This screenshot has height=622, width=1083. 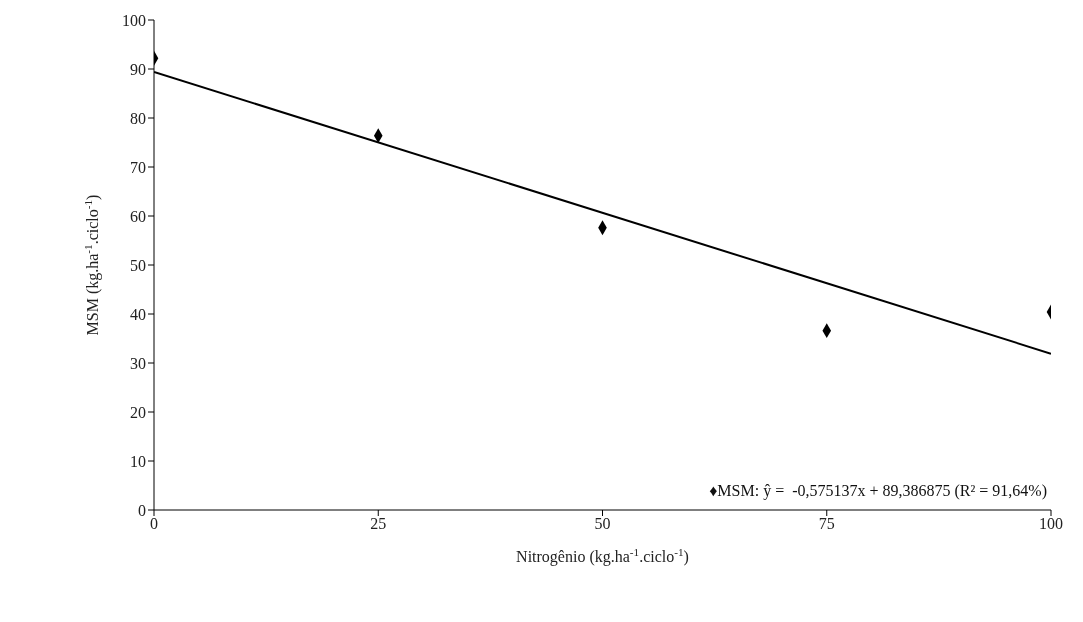 I want to click on y-tick-label: 50, so click(x=138, y=265).